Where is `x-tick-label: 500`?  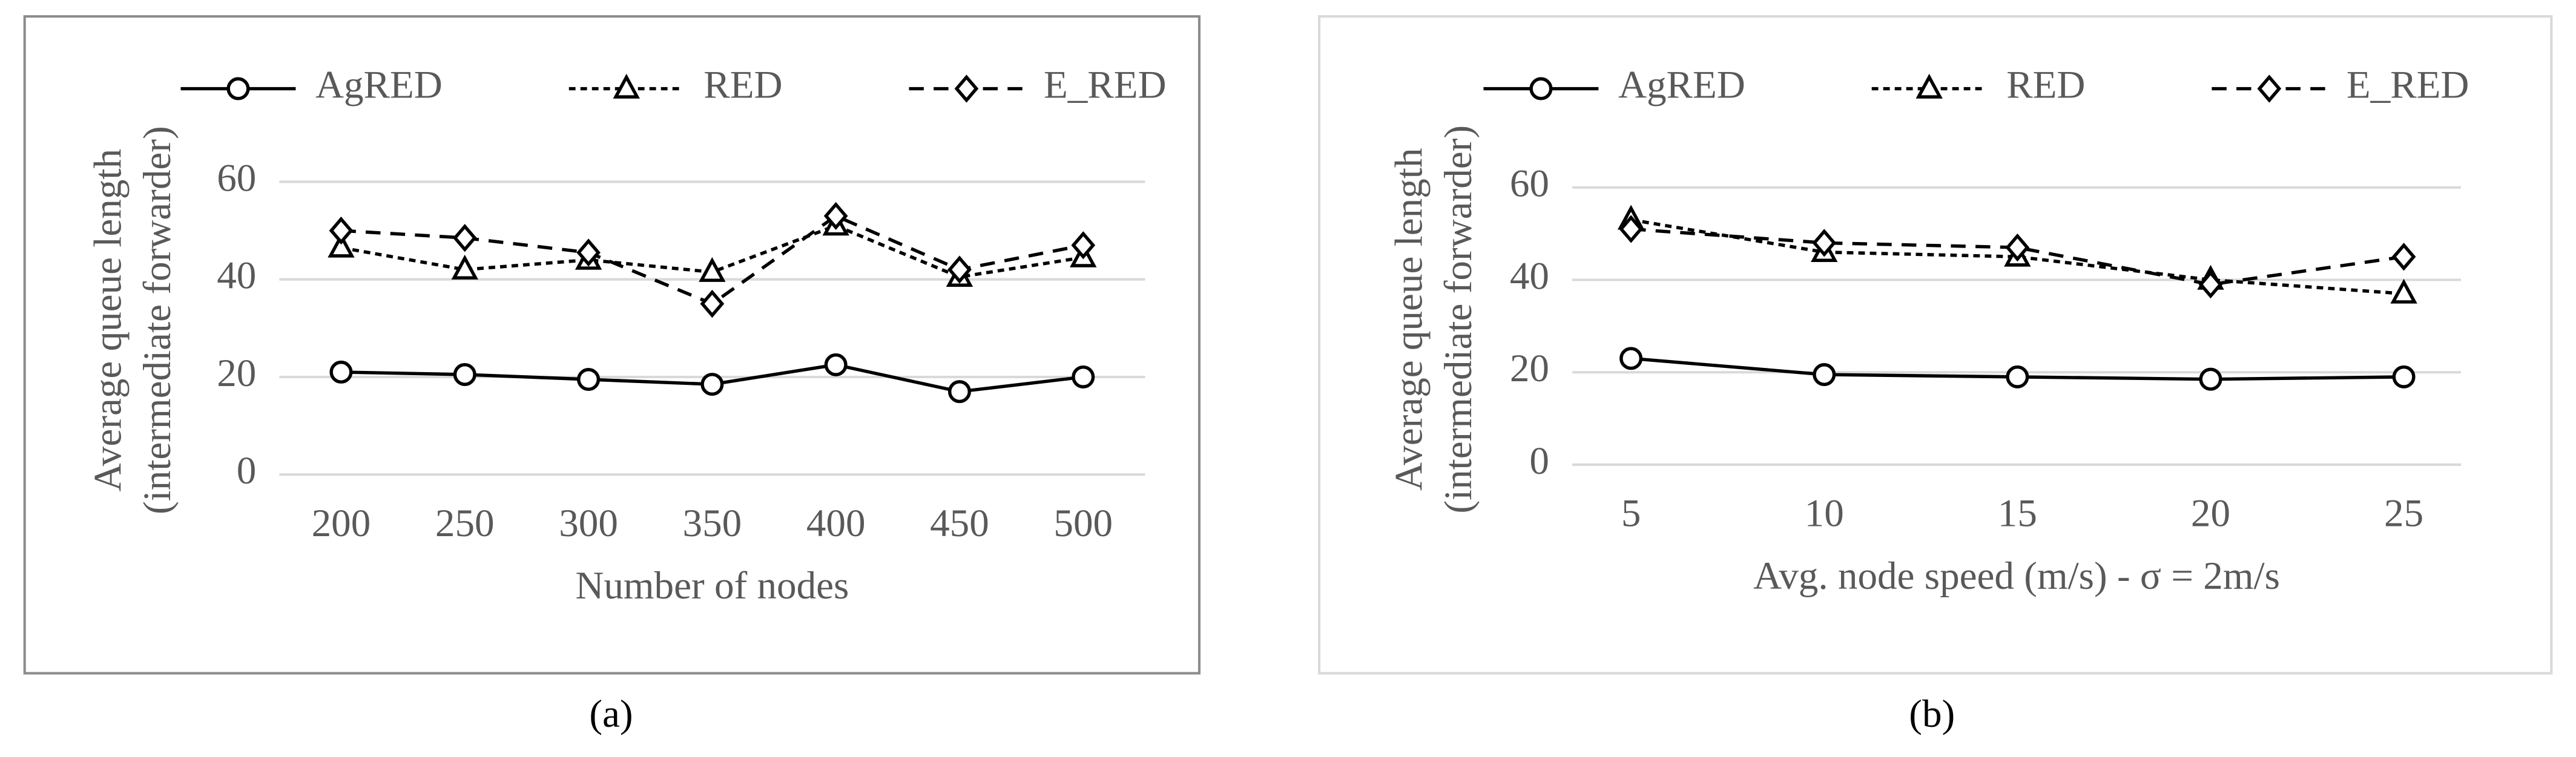
x-tick-label: 500 is located at coordinates (1083, 523).